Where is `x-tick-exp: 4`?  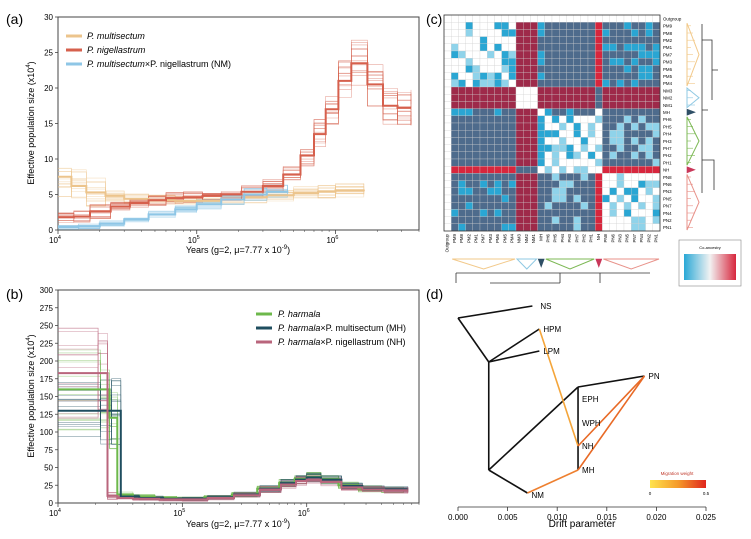 x-tick-exp: 4 is located at coordinates (59, 511).